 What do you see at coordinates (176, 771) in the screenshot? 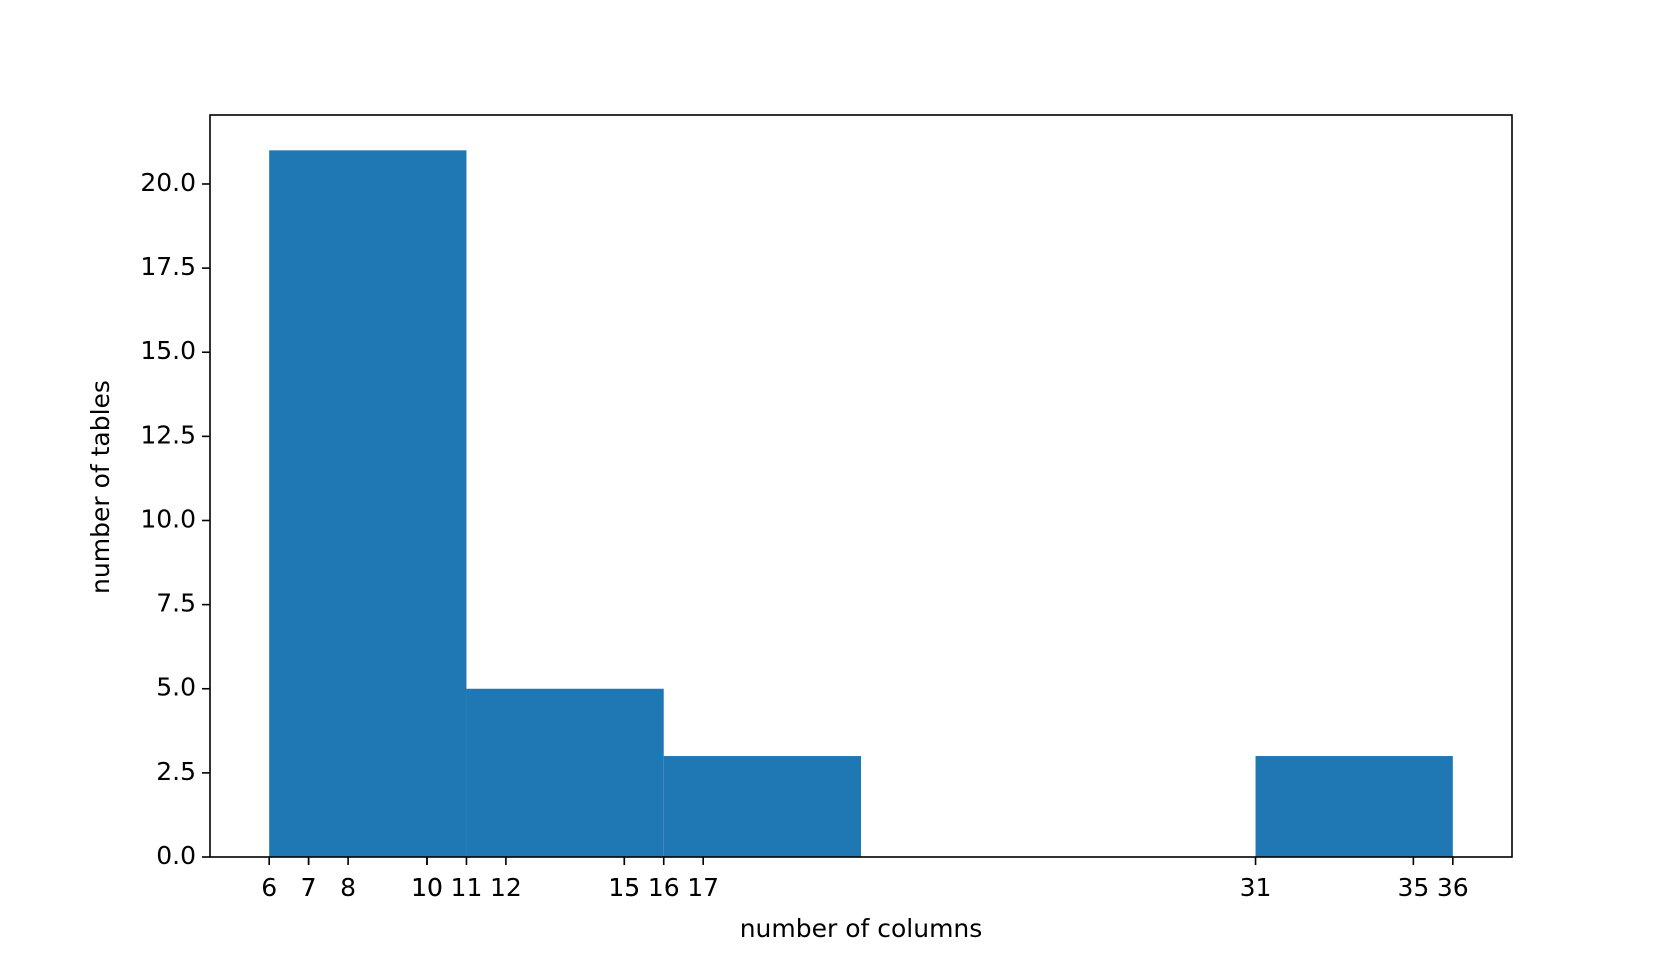
I see `y-tick-label: 2.5` at bounding box center [176, 771].